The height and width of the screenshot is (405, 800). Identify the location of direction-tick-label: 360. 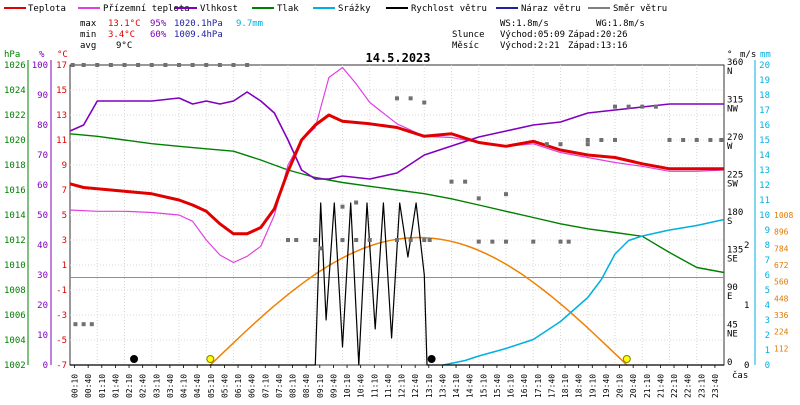
(735, 63).